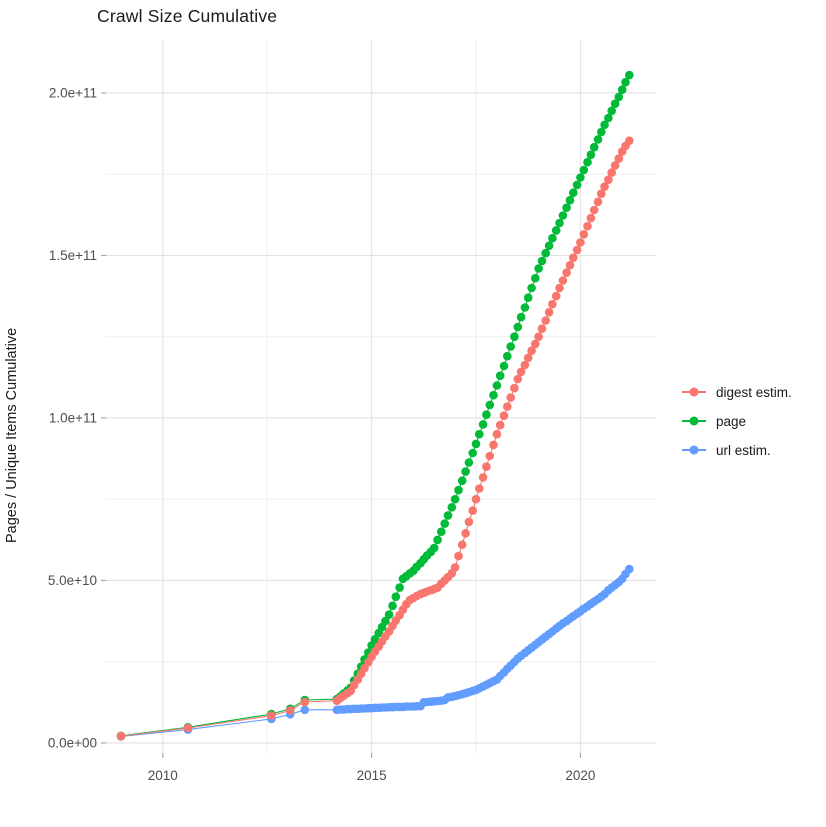  I want to click on legend-label: digest estim., so click(754, 392).